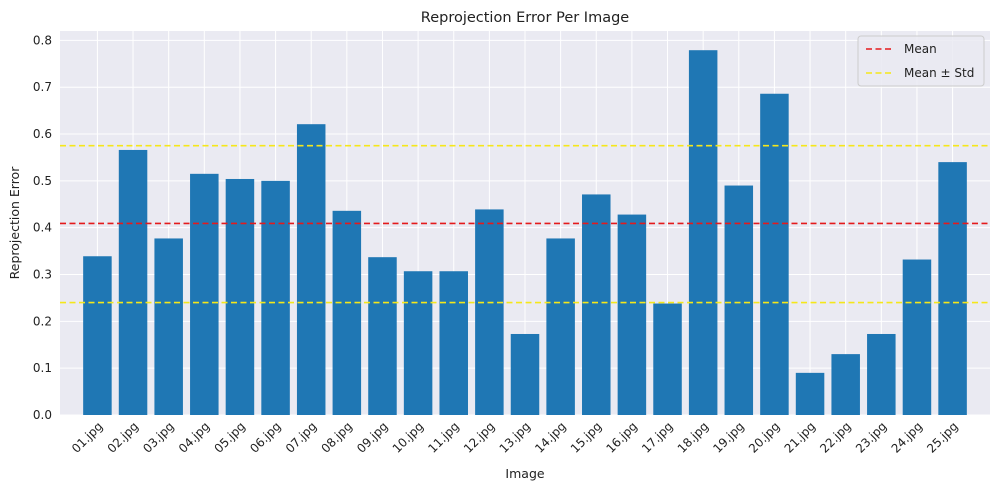  Describe the element at coordinates (800, 437) in the screenshot. I see `x-tick-label: 21.jpg` at that location.